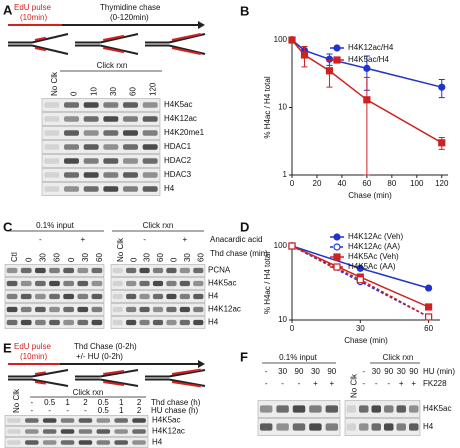  I want to click on label: 0.1% input, so click(55, 225).